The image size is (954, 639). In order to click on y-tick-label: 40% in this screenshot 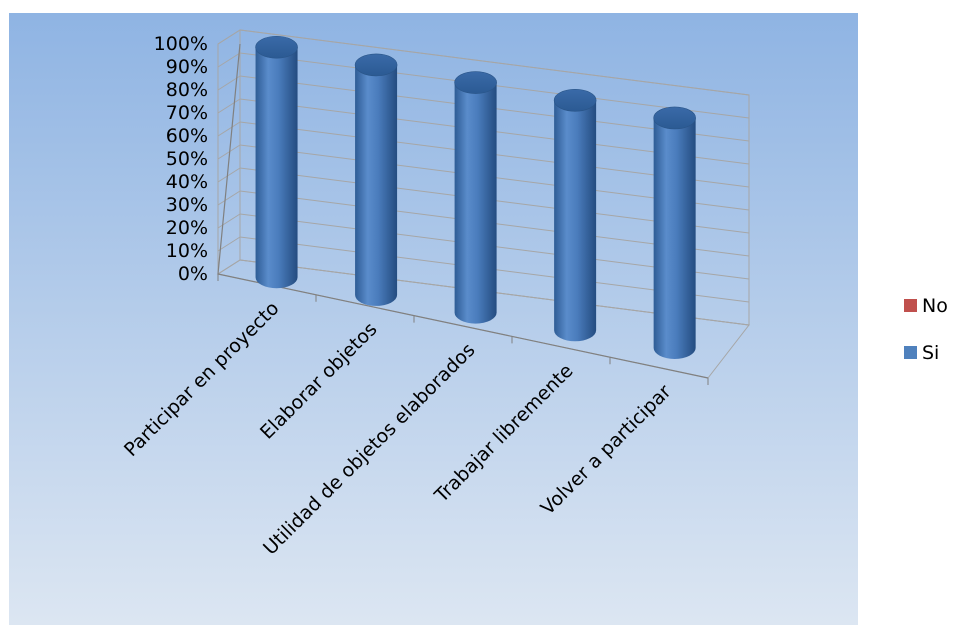, I will do `click(187, 182)`.